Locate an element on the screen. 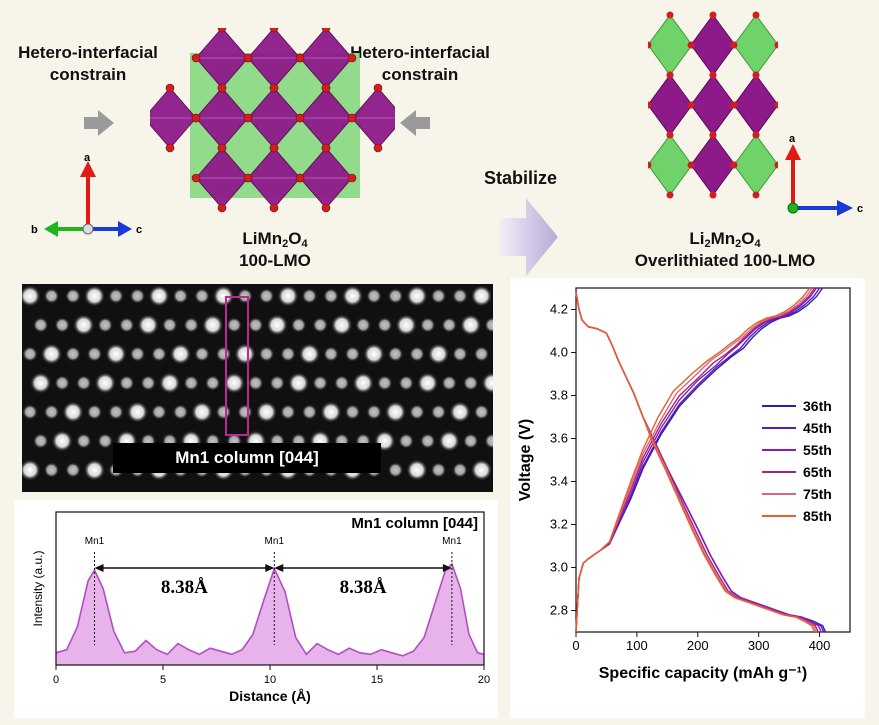 This screenshot has width=879, height=725. voltage-xlabel: Specific capacity (mAh g⁻¹) is located at coordinates (703, 673).